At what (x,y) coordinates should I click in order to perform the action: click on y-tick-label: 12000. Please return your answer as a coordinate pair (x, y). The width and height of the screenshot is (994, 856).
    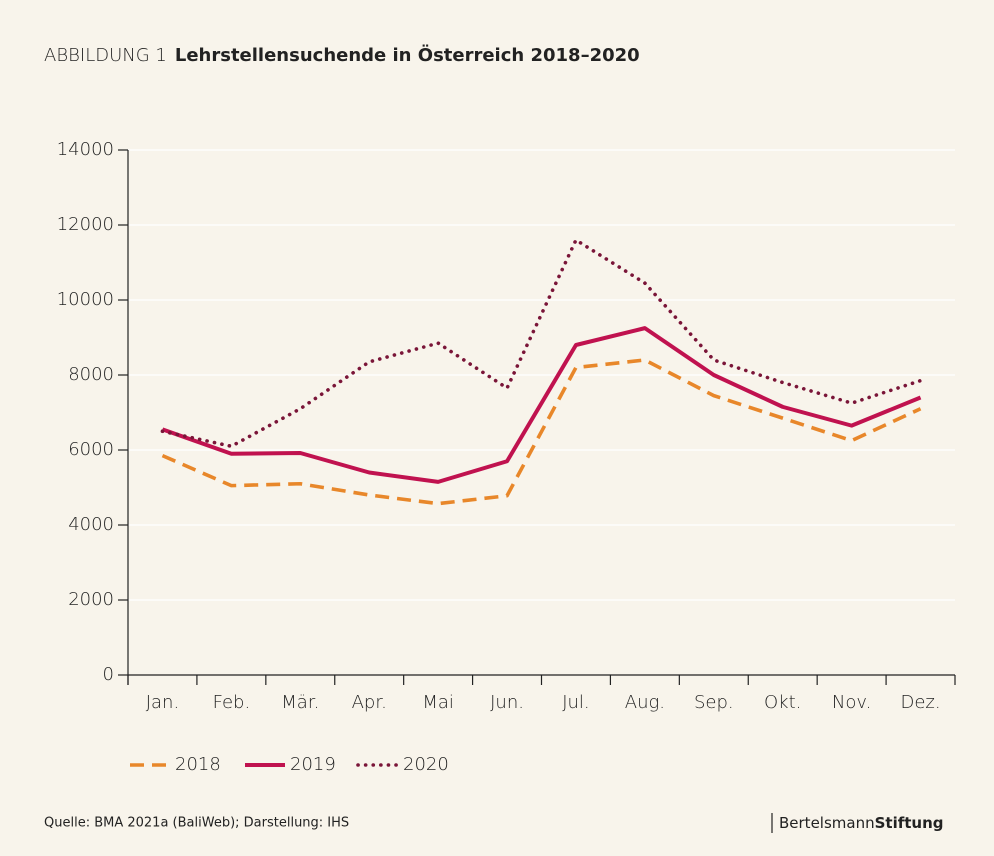
    Looking at the image, I should click on (85, 224).